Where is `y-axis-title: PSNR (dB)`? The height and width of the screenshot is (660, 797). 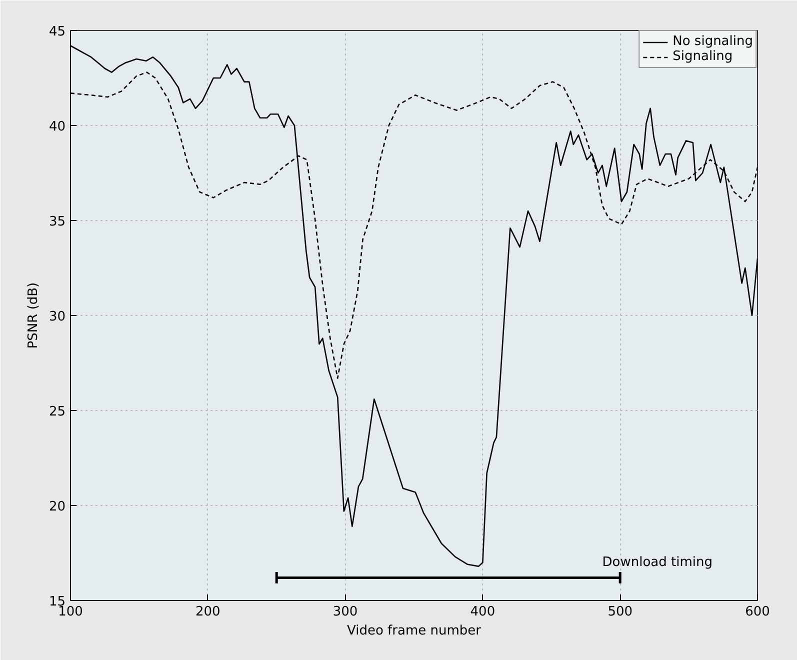
y-axis-title: PSNR (dB) is located at coordinates (33, 315).